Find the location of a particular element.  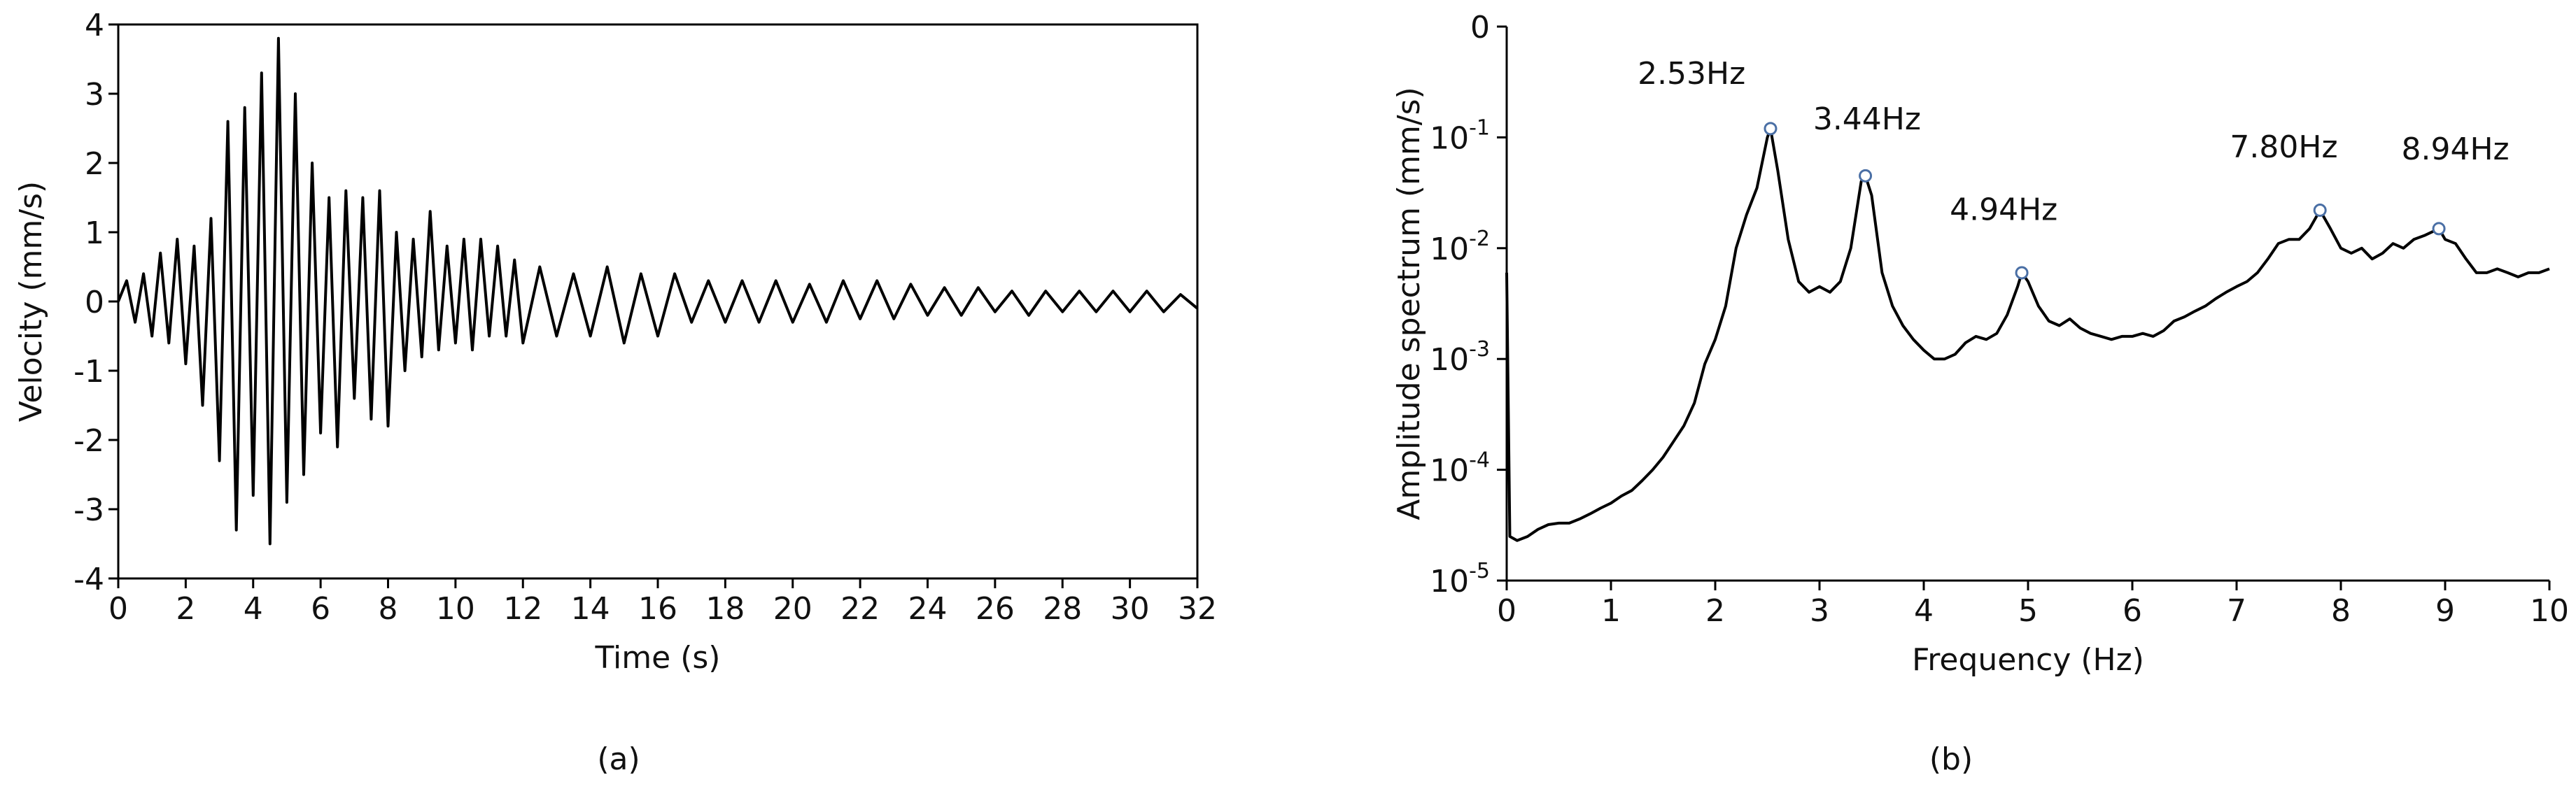

peak-label: 8.94Hz is located at coordinates (2455, 149).